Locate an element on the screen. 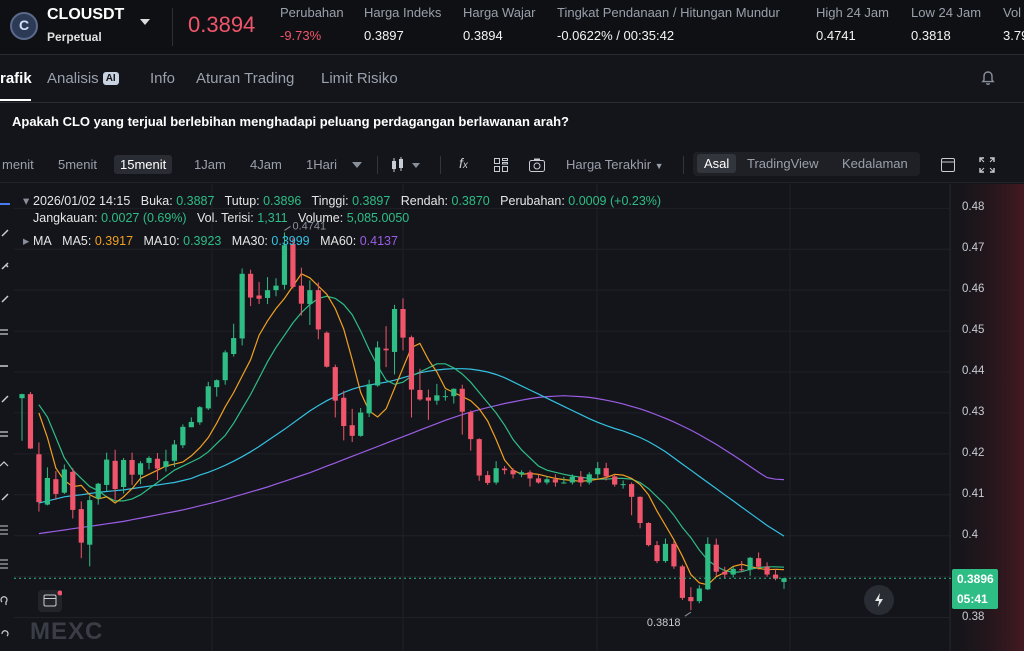  lightning-icon is located at coordinates (879, 600).